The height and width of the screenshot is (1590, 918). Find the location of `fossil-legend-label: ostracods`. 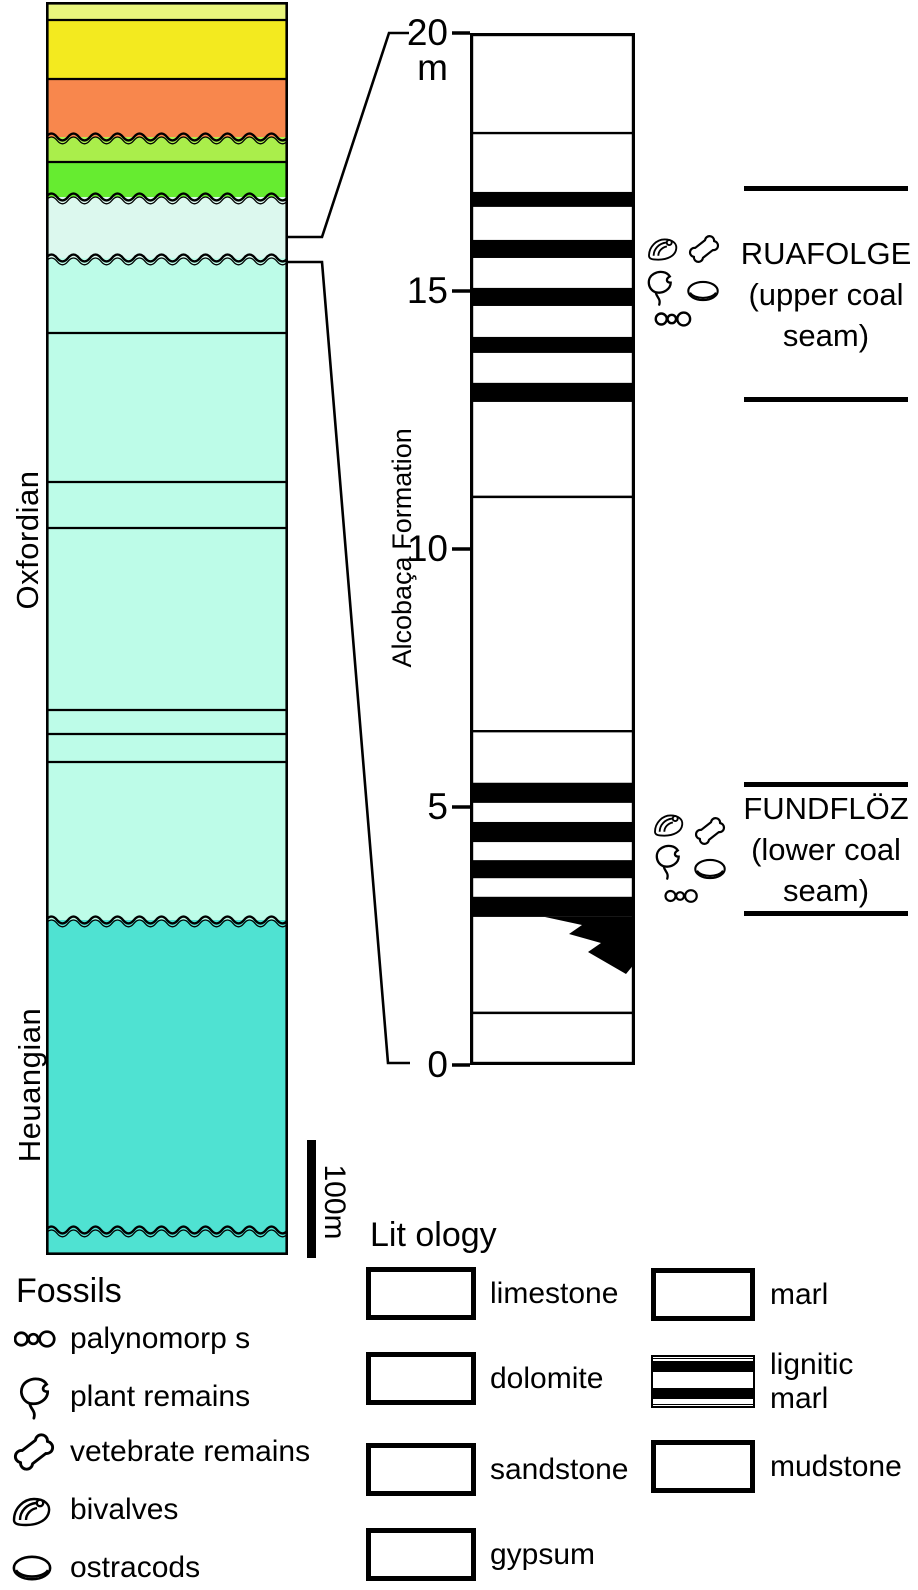

fossil-legend-label: ostracods is located at coordinates (135, 1567).